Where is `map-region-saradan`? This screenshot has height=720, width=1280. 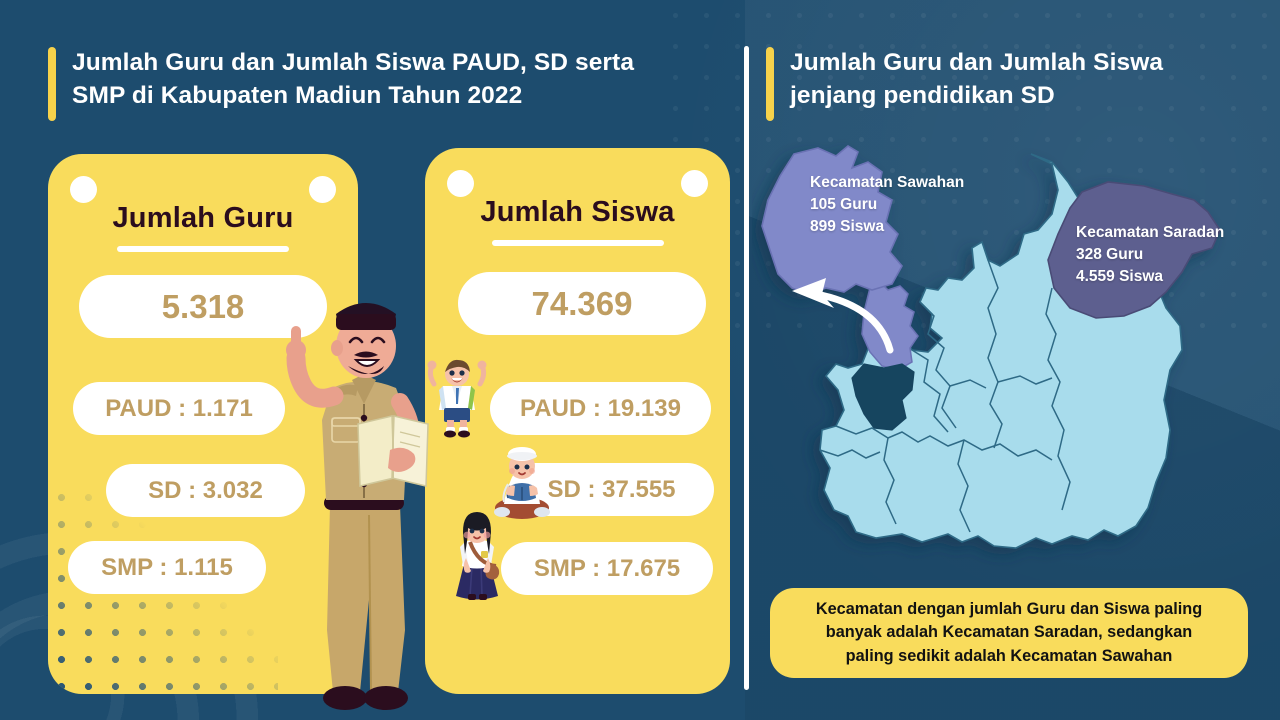 map-region-saradan is located at coordinates (1134, 250).